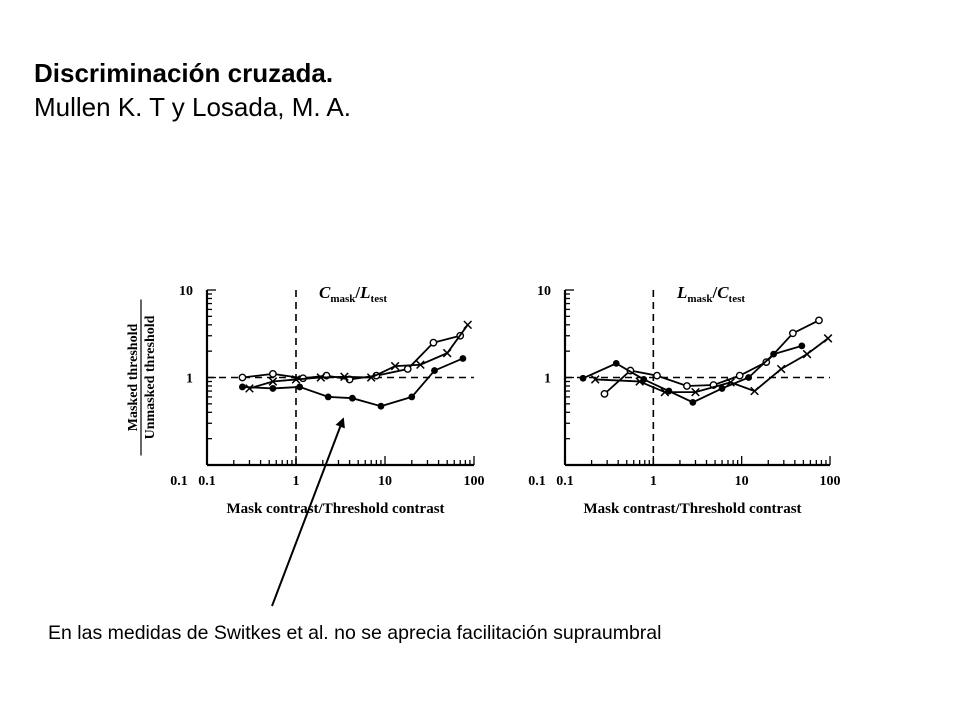 This screenshot has height=720, width=960. I want to click on annotation-arrow, so click(308, 512).